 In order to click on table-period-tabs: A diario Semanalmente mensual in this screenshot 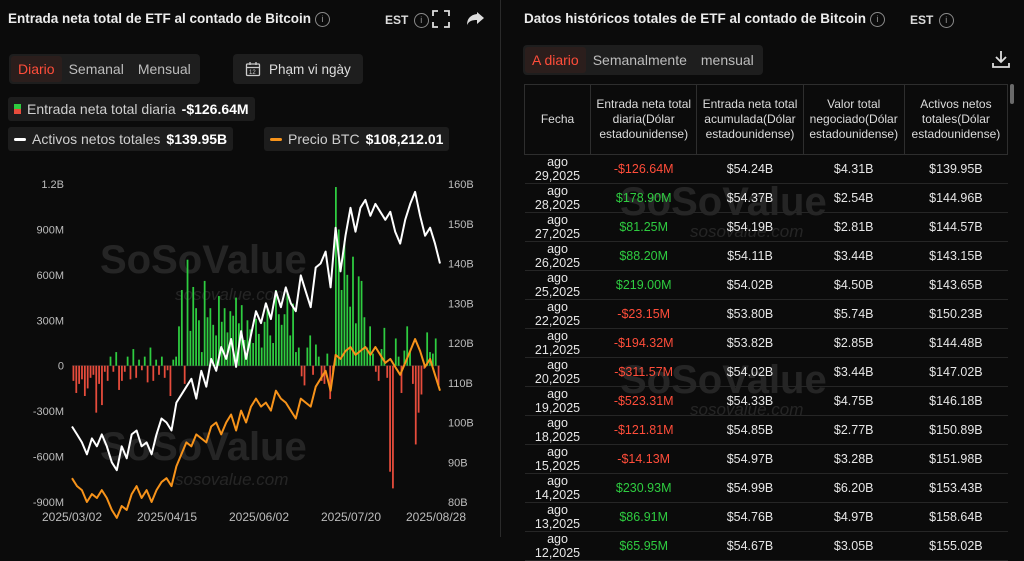, I will do `click(643, 60)`.